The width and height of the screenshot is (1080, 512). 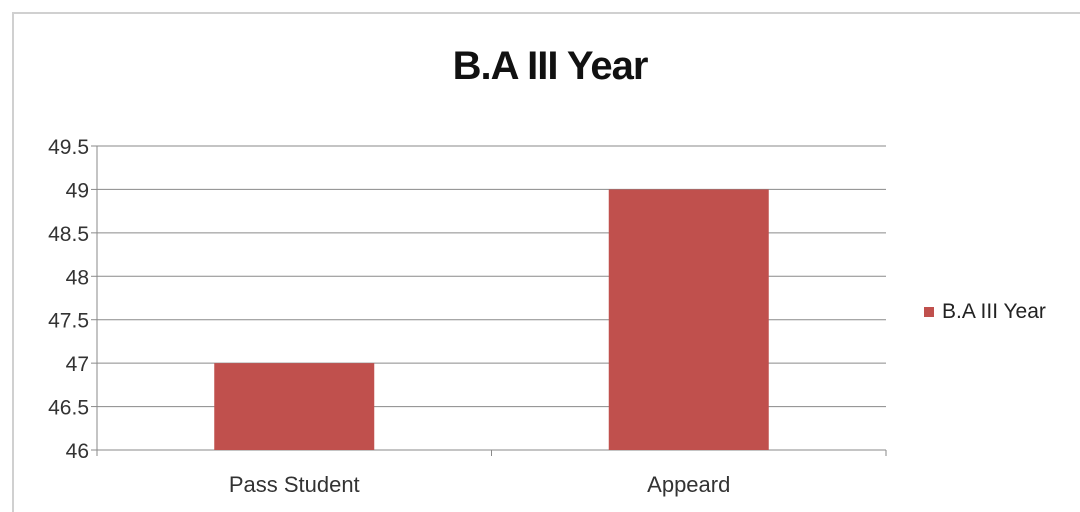 I want to click on chart-title: B.A III Year, so click(x=550, y=66).